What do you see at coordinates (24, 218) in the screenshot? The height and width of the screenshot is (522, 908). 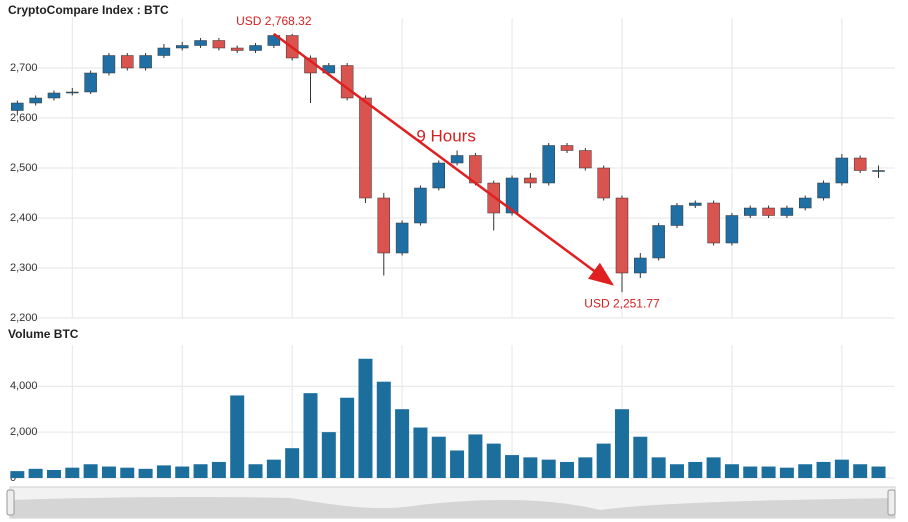 I see `y-tick-label: 2,400` at bounding box center [24, 218].